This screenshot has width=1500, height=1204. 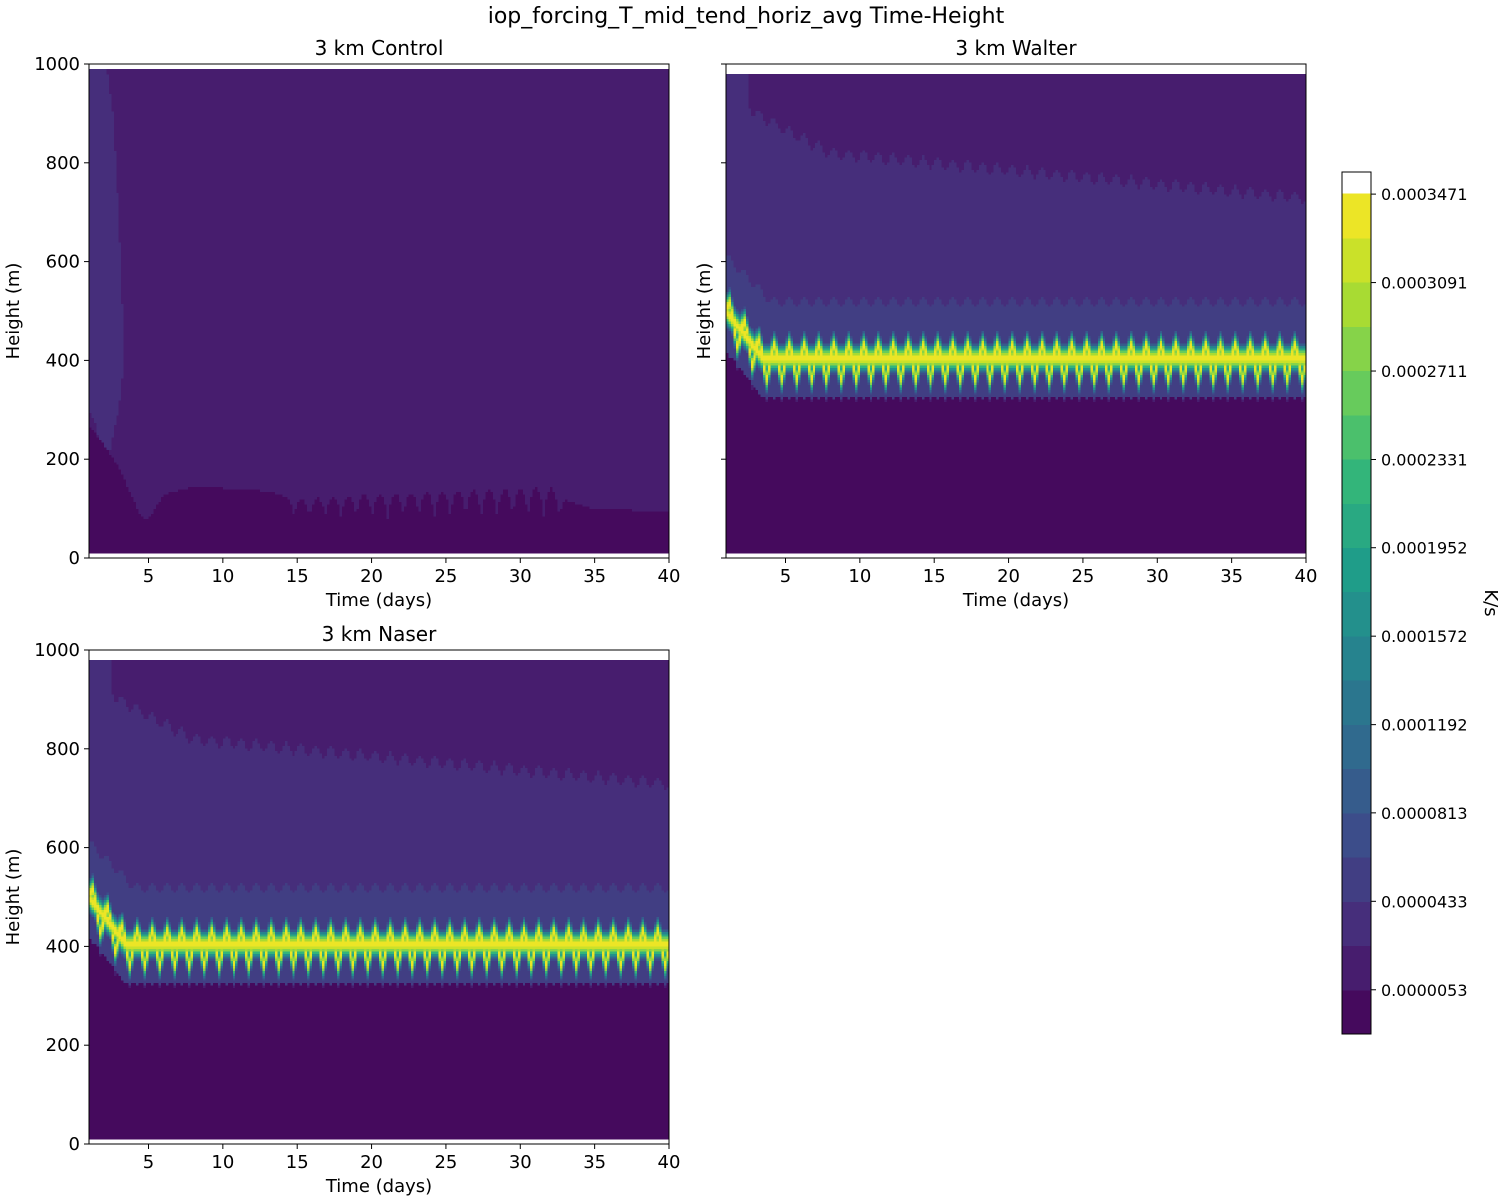 What do you see at coordinates (57, 64) in the screenshot?
I see `y-tick-label: 1000` at bounding box center [57, 64].